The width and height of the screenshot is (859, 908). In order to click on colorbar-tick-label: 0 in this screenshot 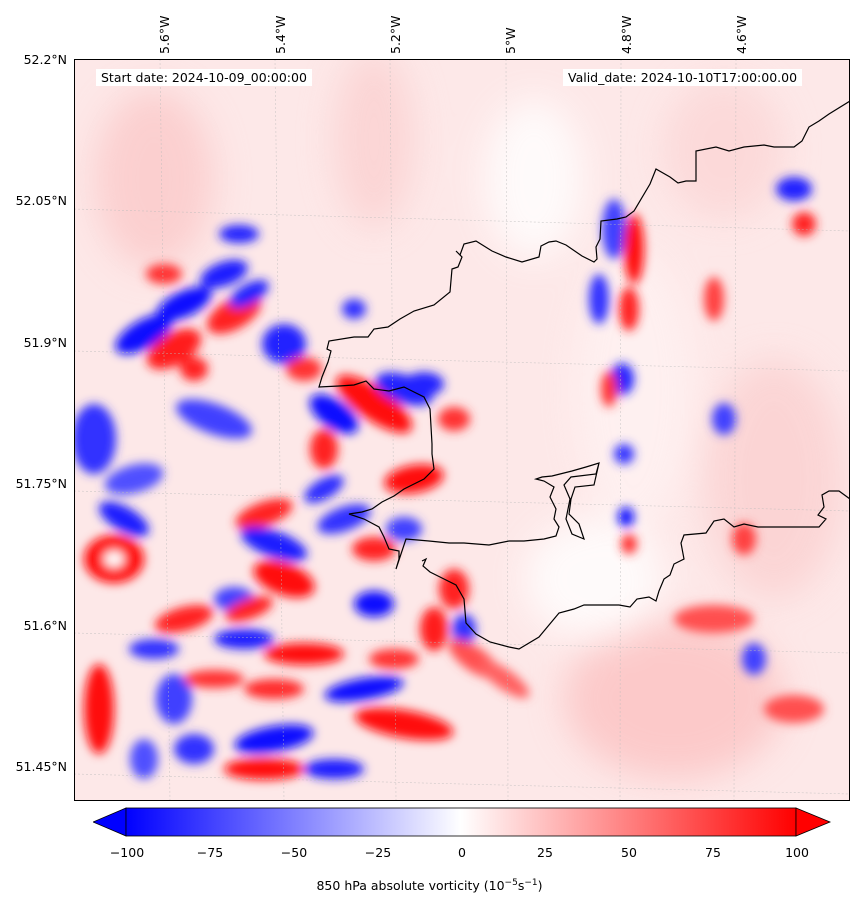, I will do `click(462, 852)`.